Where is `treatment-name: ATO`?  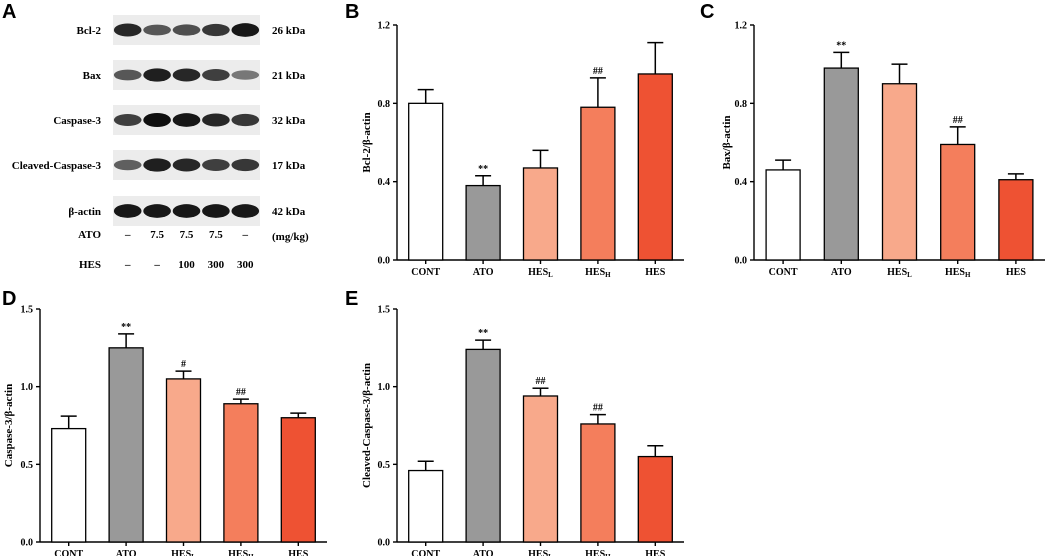 treatment-name: ATO is located at coordinates (89, 235).